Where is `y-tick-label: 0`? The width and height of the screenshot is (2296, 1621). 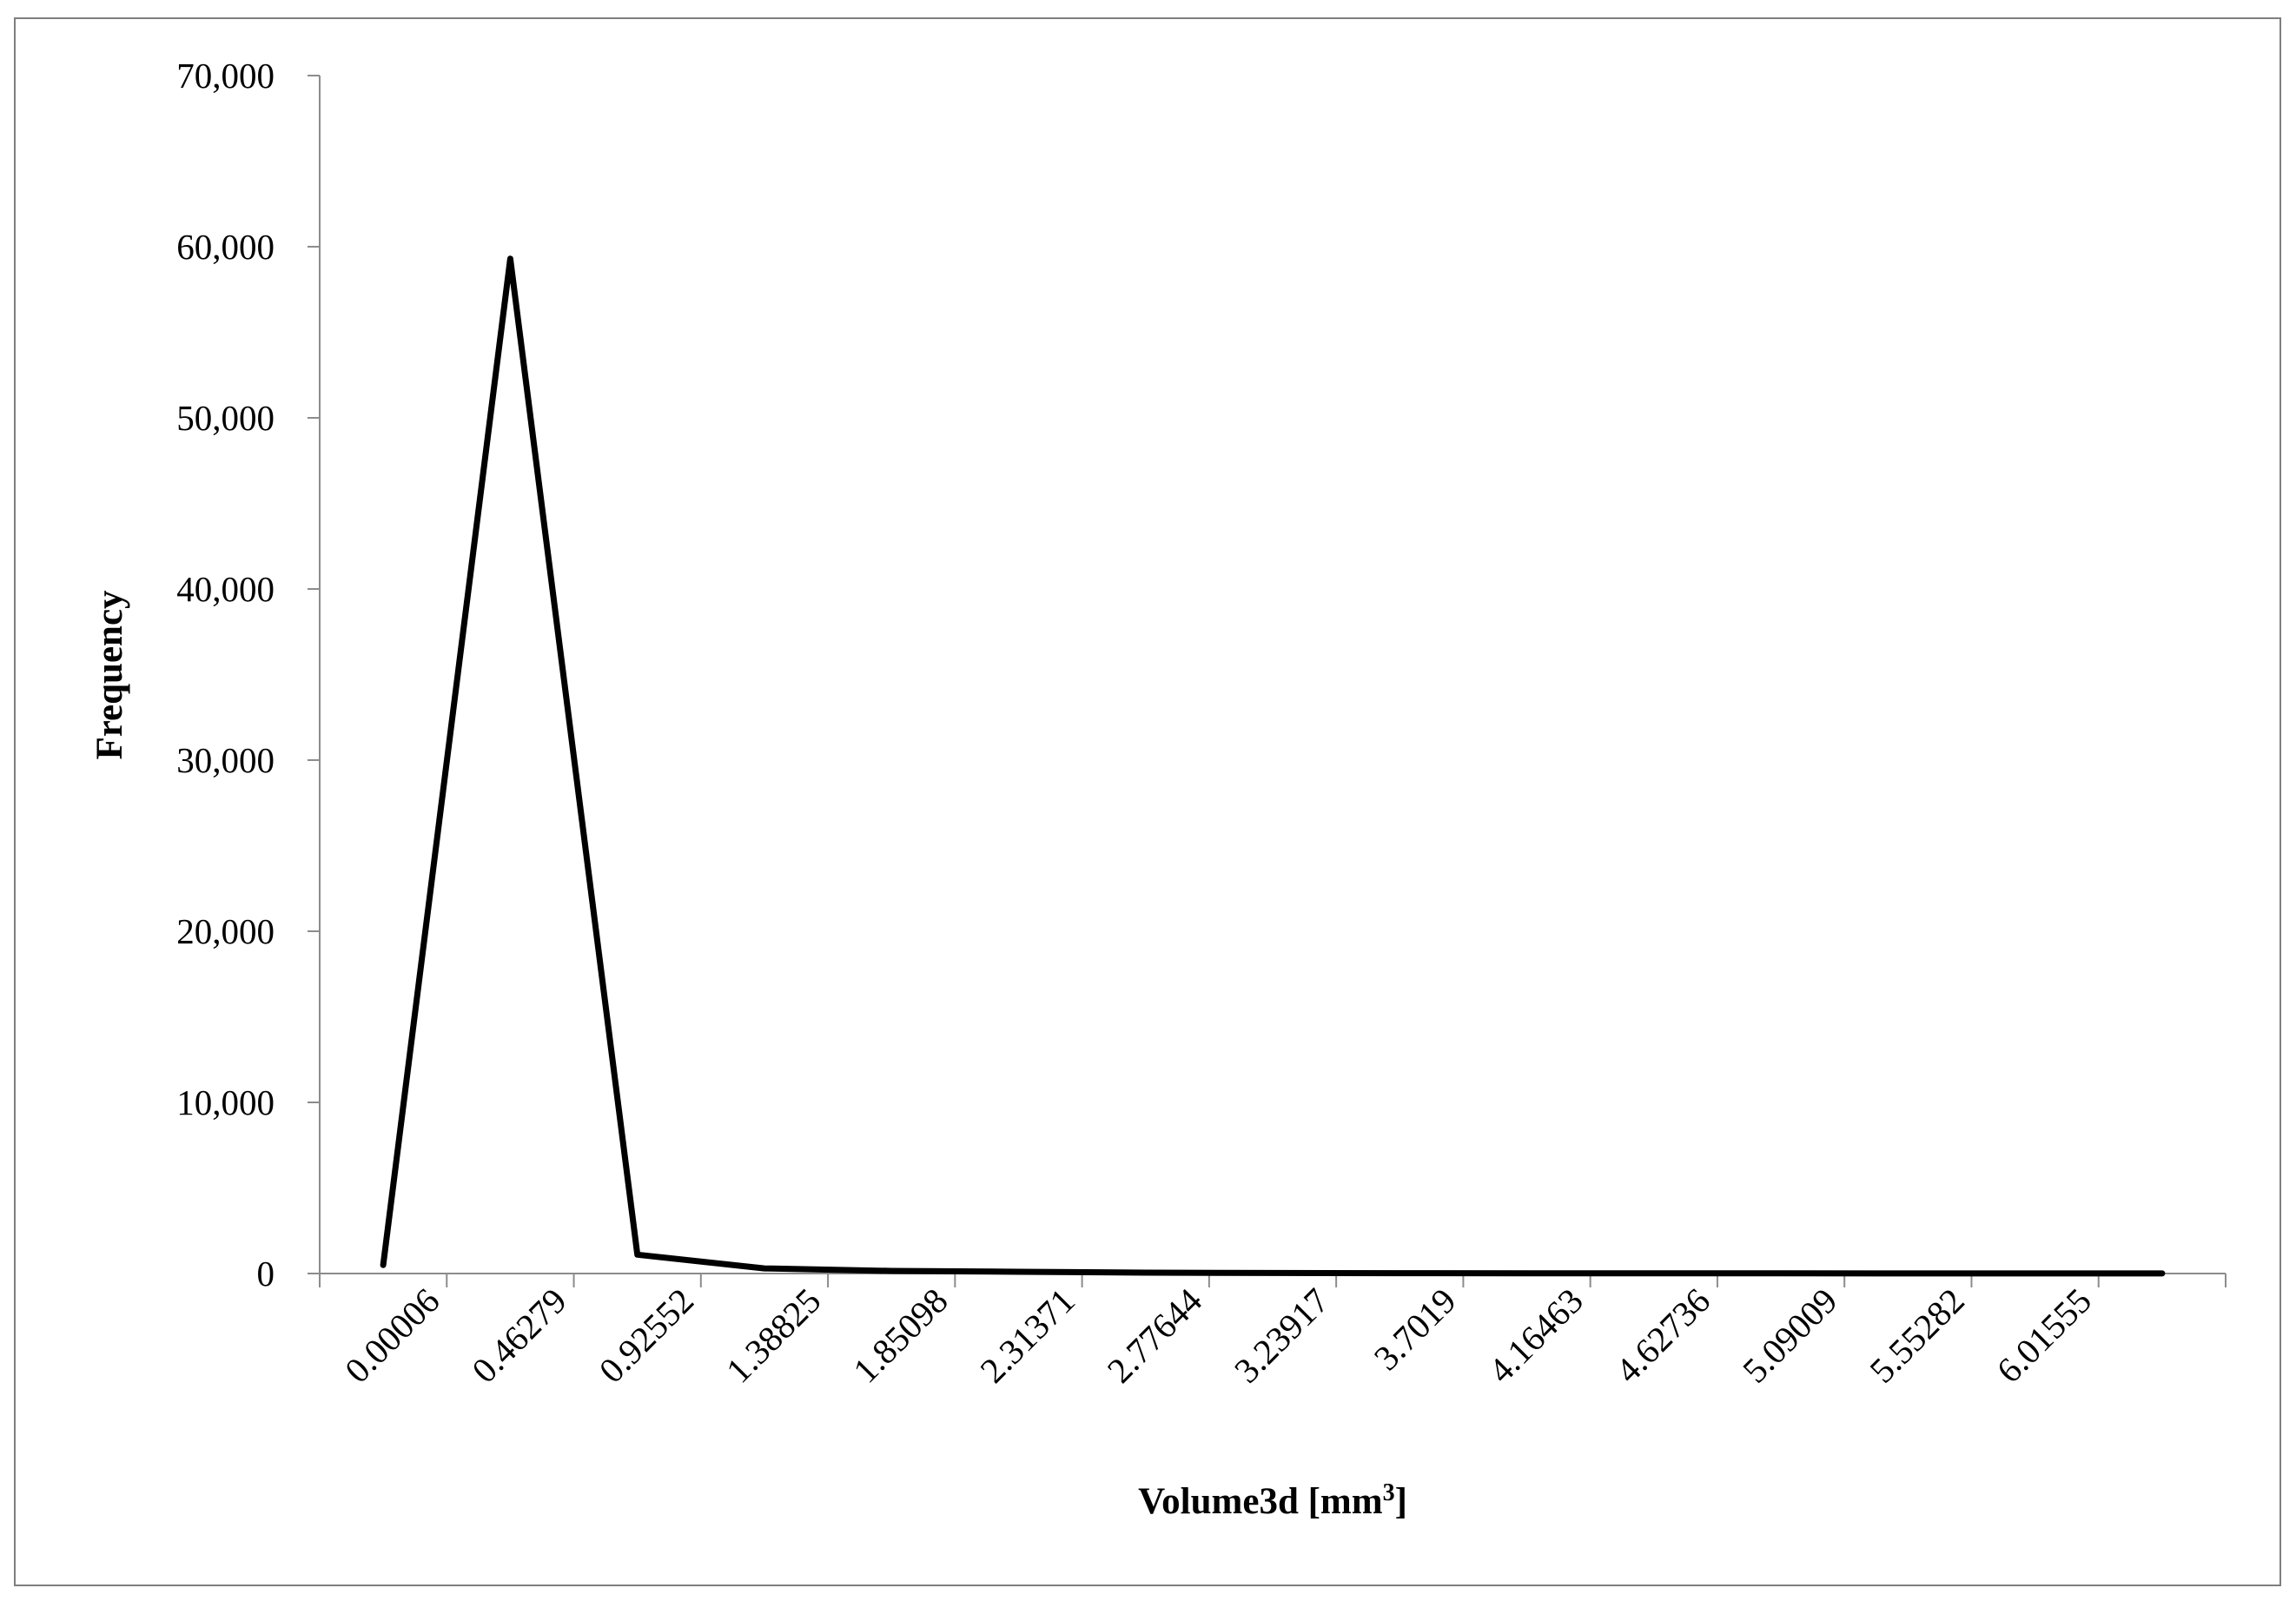
y-tick-label: 0 is located at coordinates (266, 1273).